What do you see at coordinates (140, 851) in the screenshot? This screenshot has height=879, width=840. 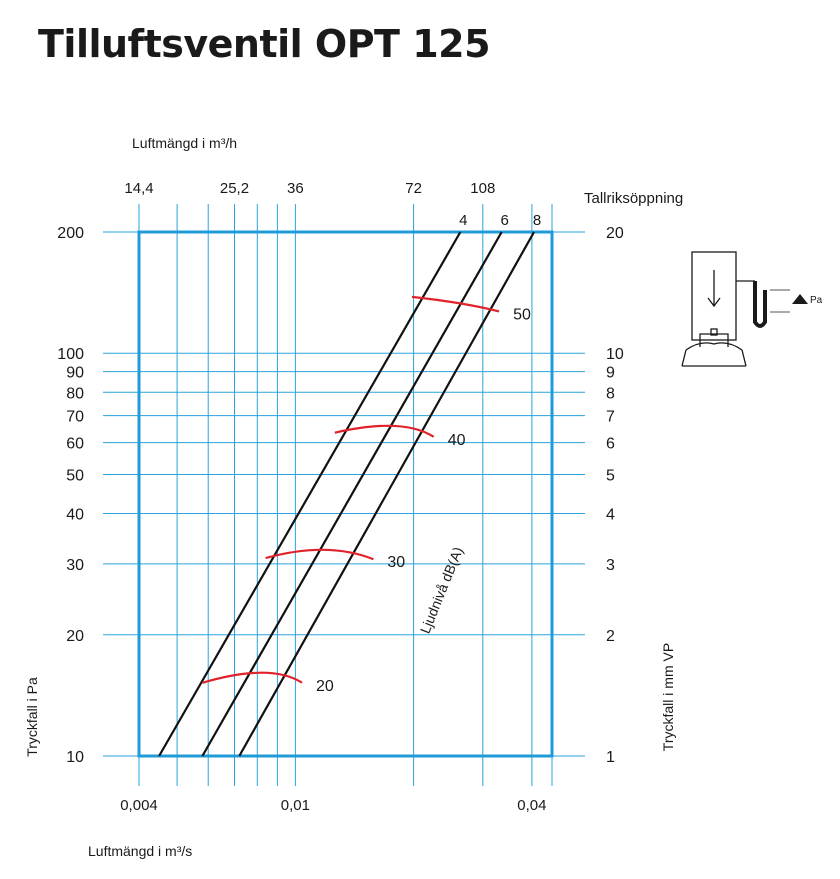 I see `x-axis-label: Luftmängd i m³/s` at bounding box center [140, 851].